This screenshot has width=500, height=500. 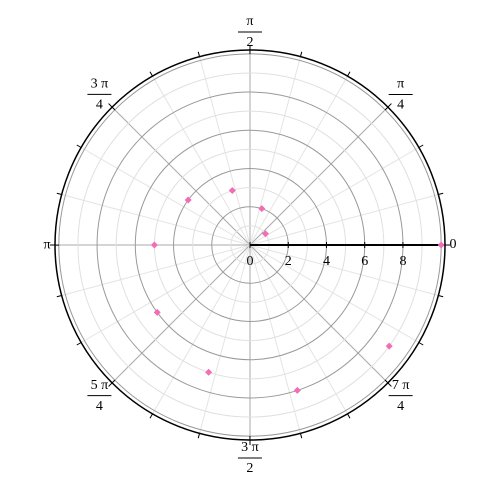 What do you see at coordinates (402, 261) in the screenshot?
I see `r-tick-label: 8` at bounding box center [402, 261].